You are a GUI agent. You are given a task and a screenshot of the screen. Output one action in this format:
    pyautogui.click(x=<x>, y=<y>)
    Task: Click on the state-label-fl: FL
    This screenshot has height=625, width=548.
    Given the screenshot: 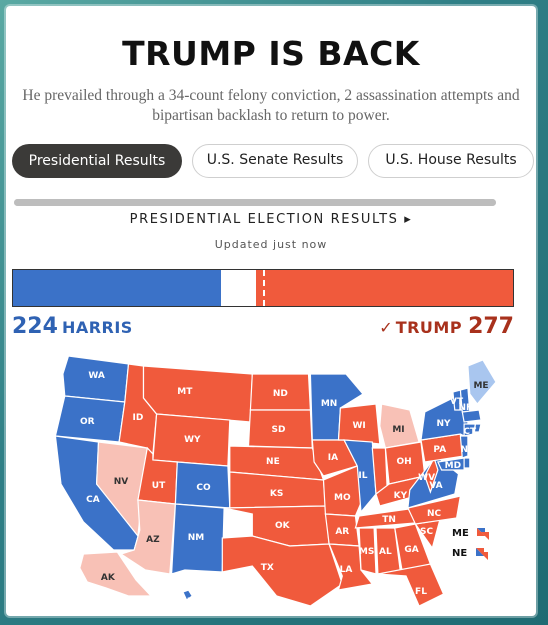 What is the action you would take?
    pyautogui.click(x=421, y=592)
    